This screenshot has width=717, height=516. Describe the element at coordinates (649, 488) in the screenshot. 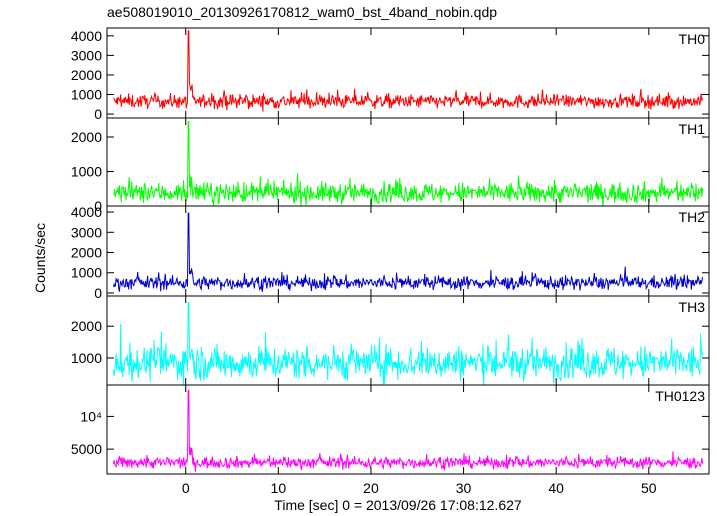

I see `x-tick-label: 50` at that location.